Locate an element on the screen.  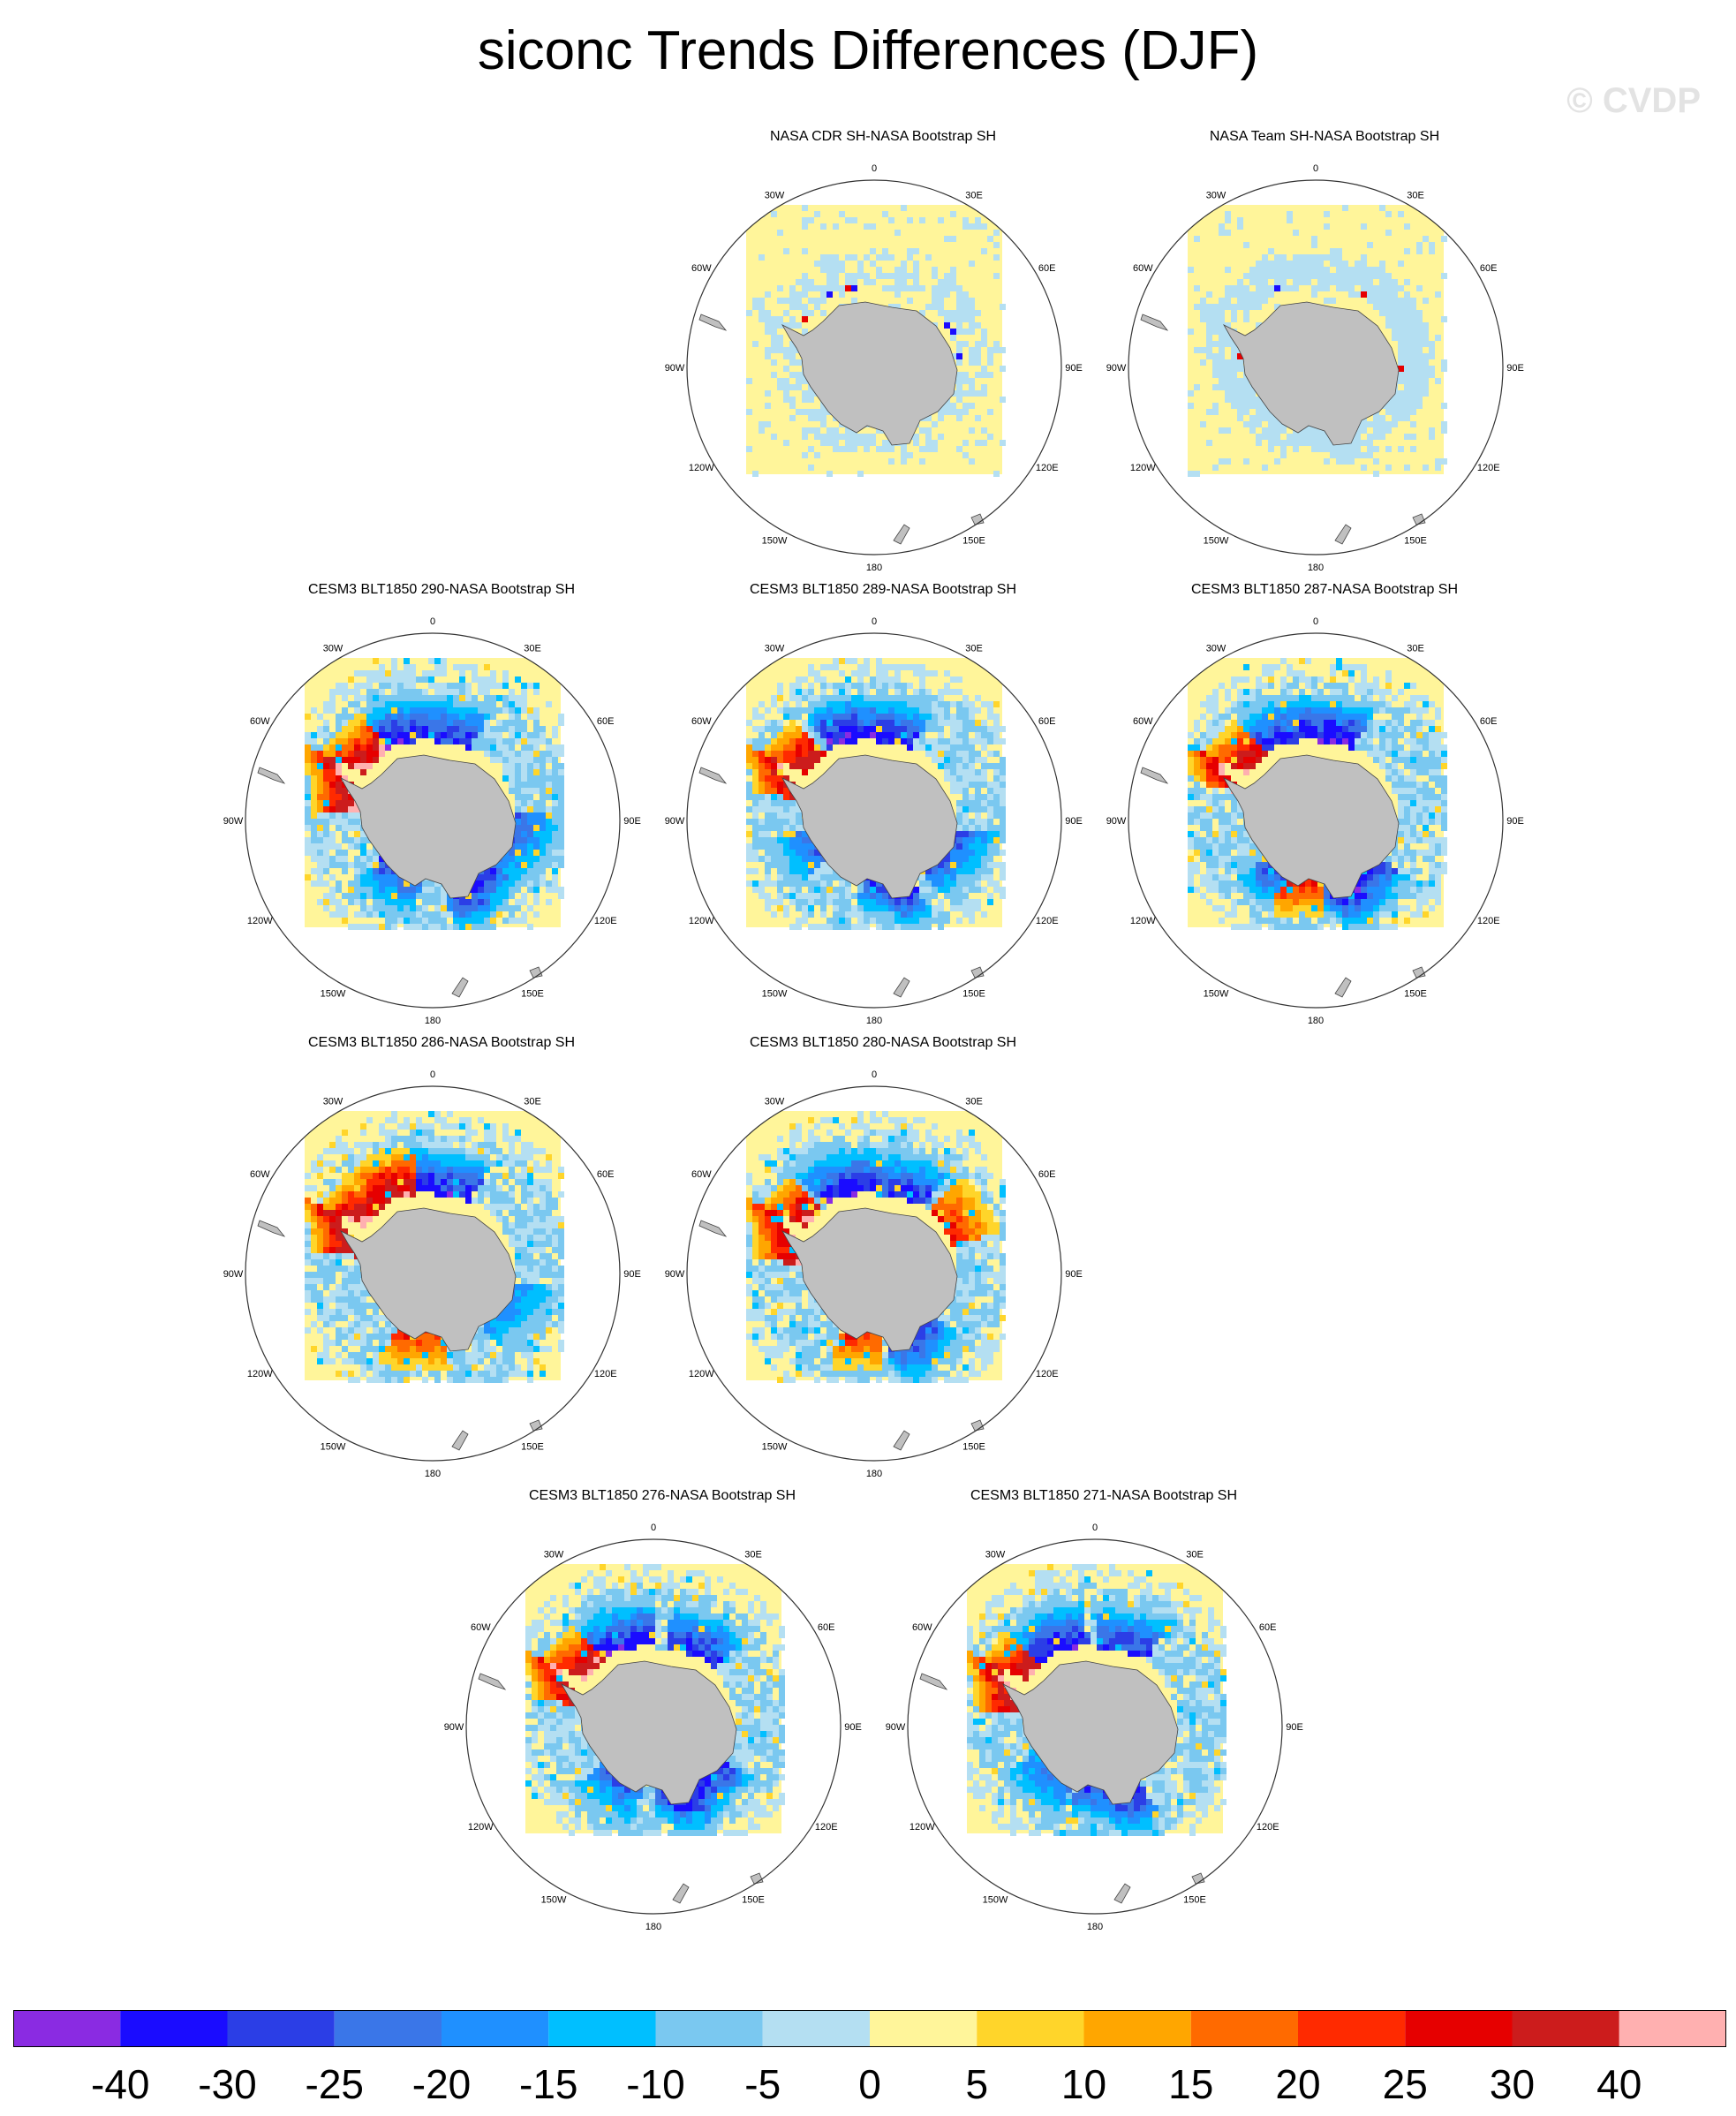
panel-title: NASA Team SH-NASA Bootstrap SH is located at coordinates (1324, 136).